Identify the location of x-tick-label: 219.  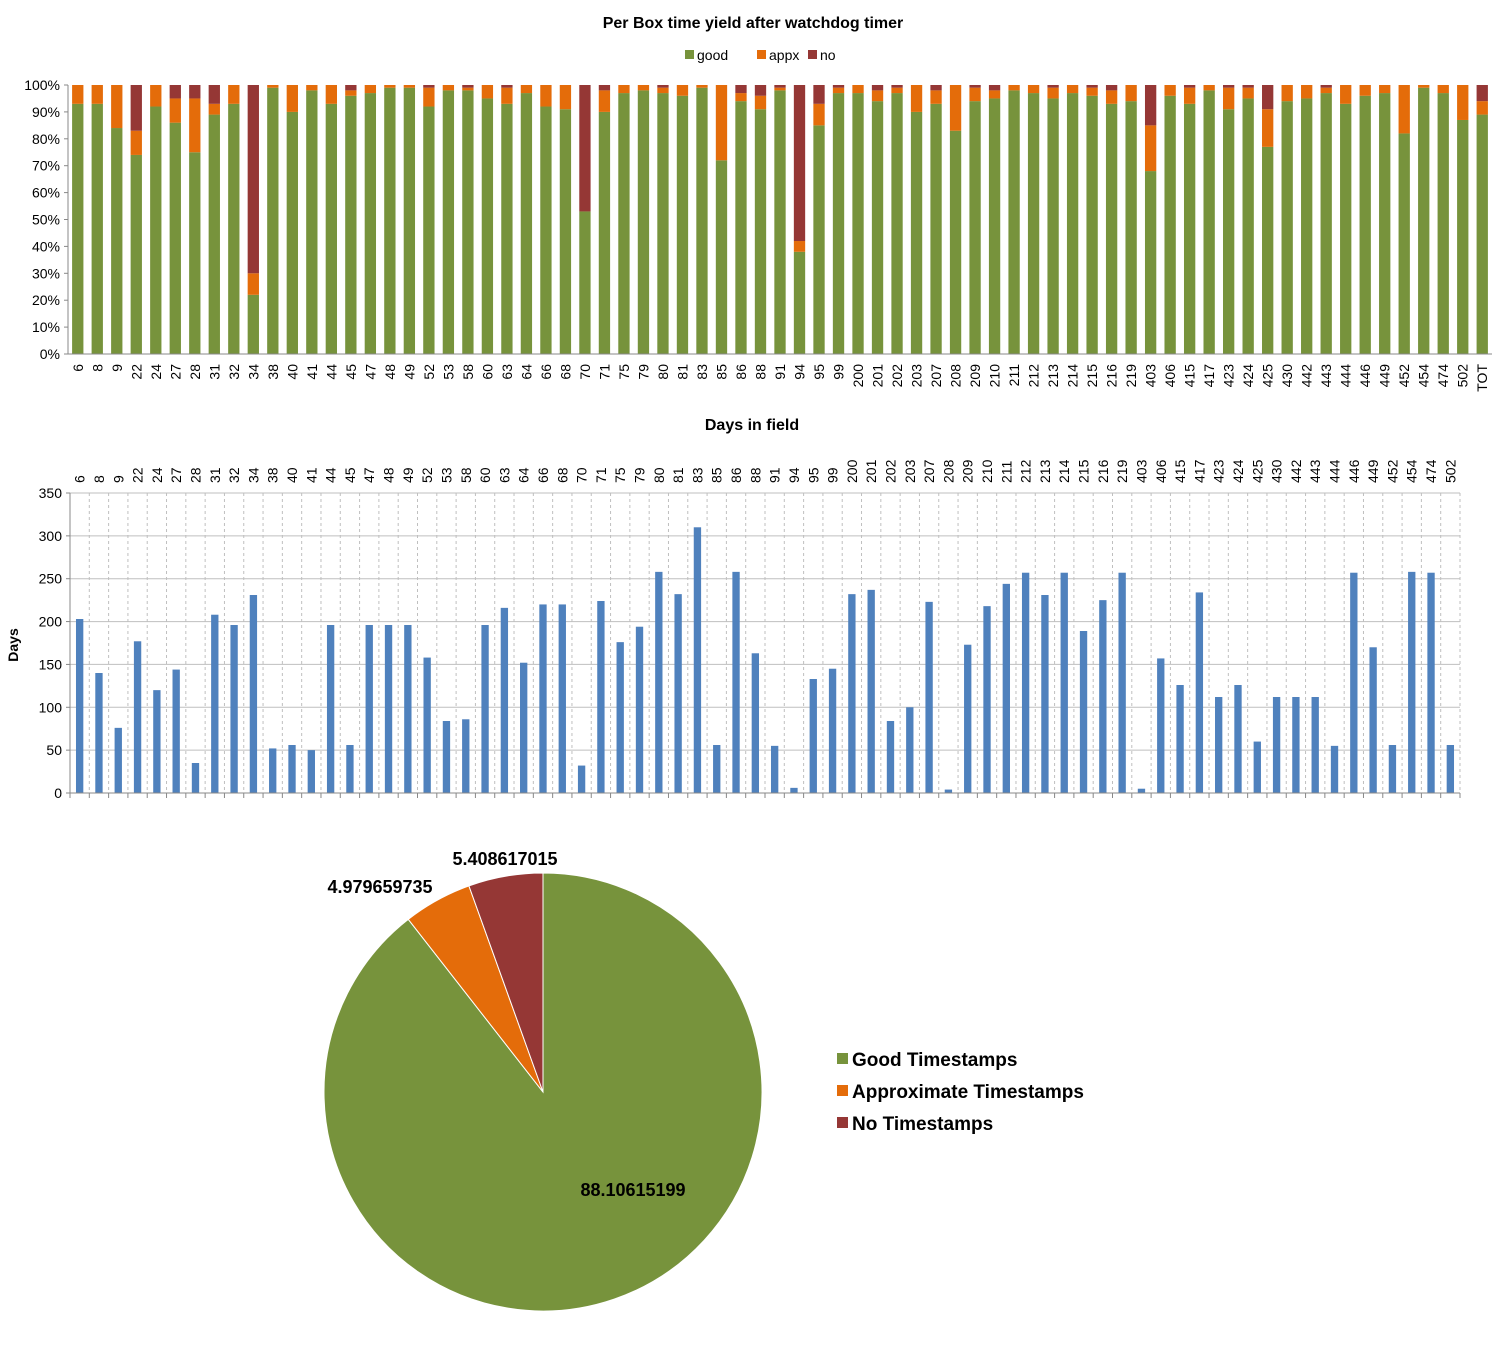
(1131, 376).